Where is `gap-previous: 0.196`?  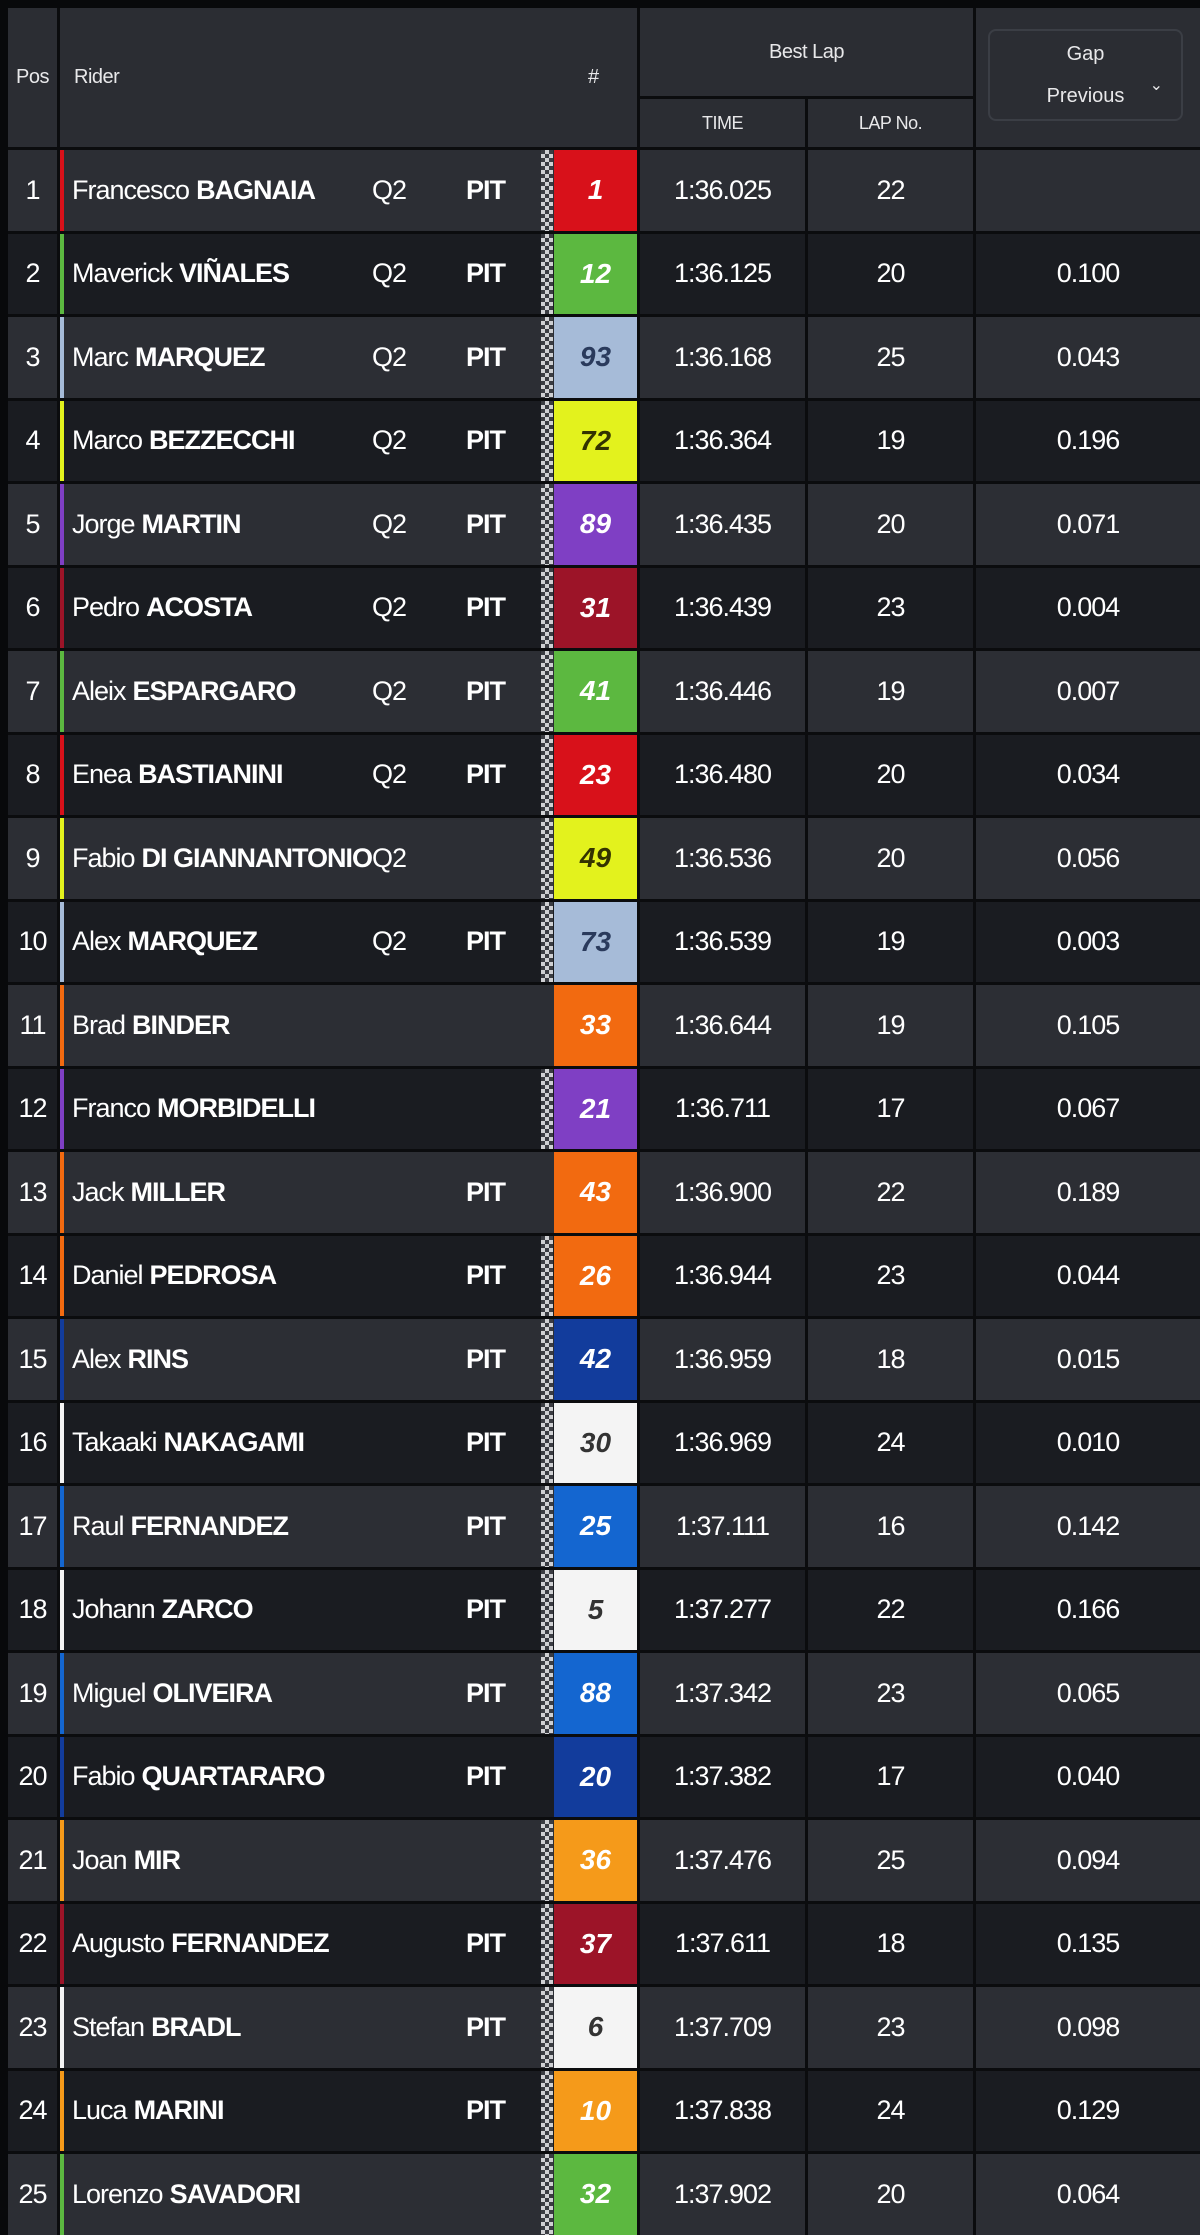
gap-previous: 0.196 is located at coordinates (1088, 440).